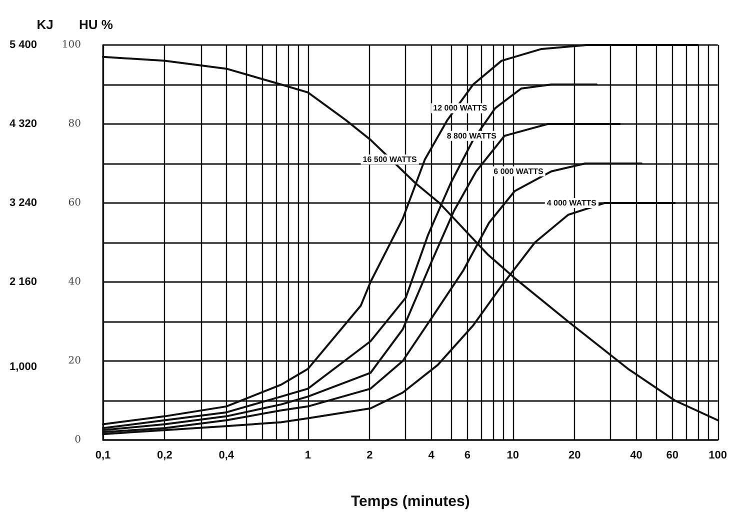  Describe the element at coordinates (718, 456) in the screenshot. I see `x-tick-label: 100` at that location.